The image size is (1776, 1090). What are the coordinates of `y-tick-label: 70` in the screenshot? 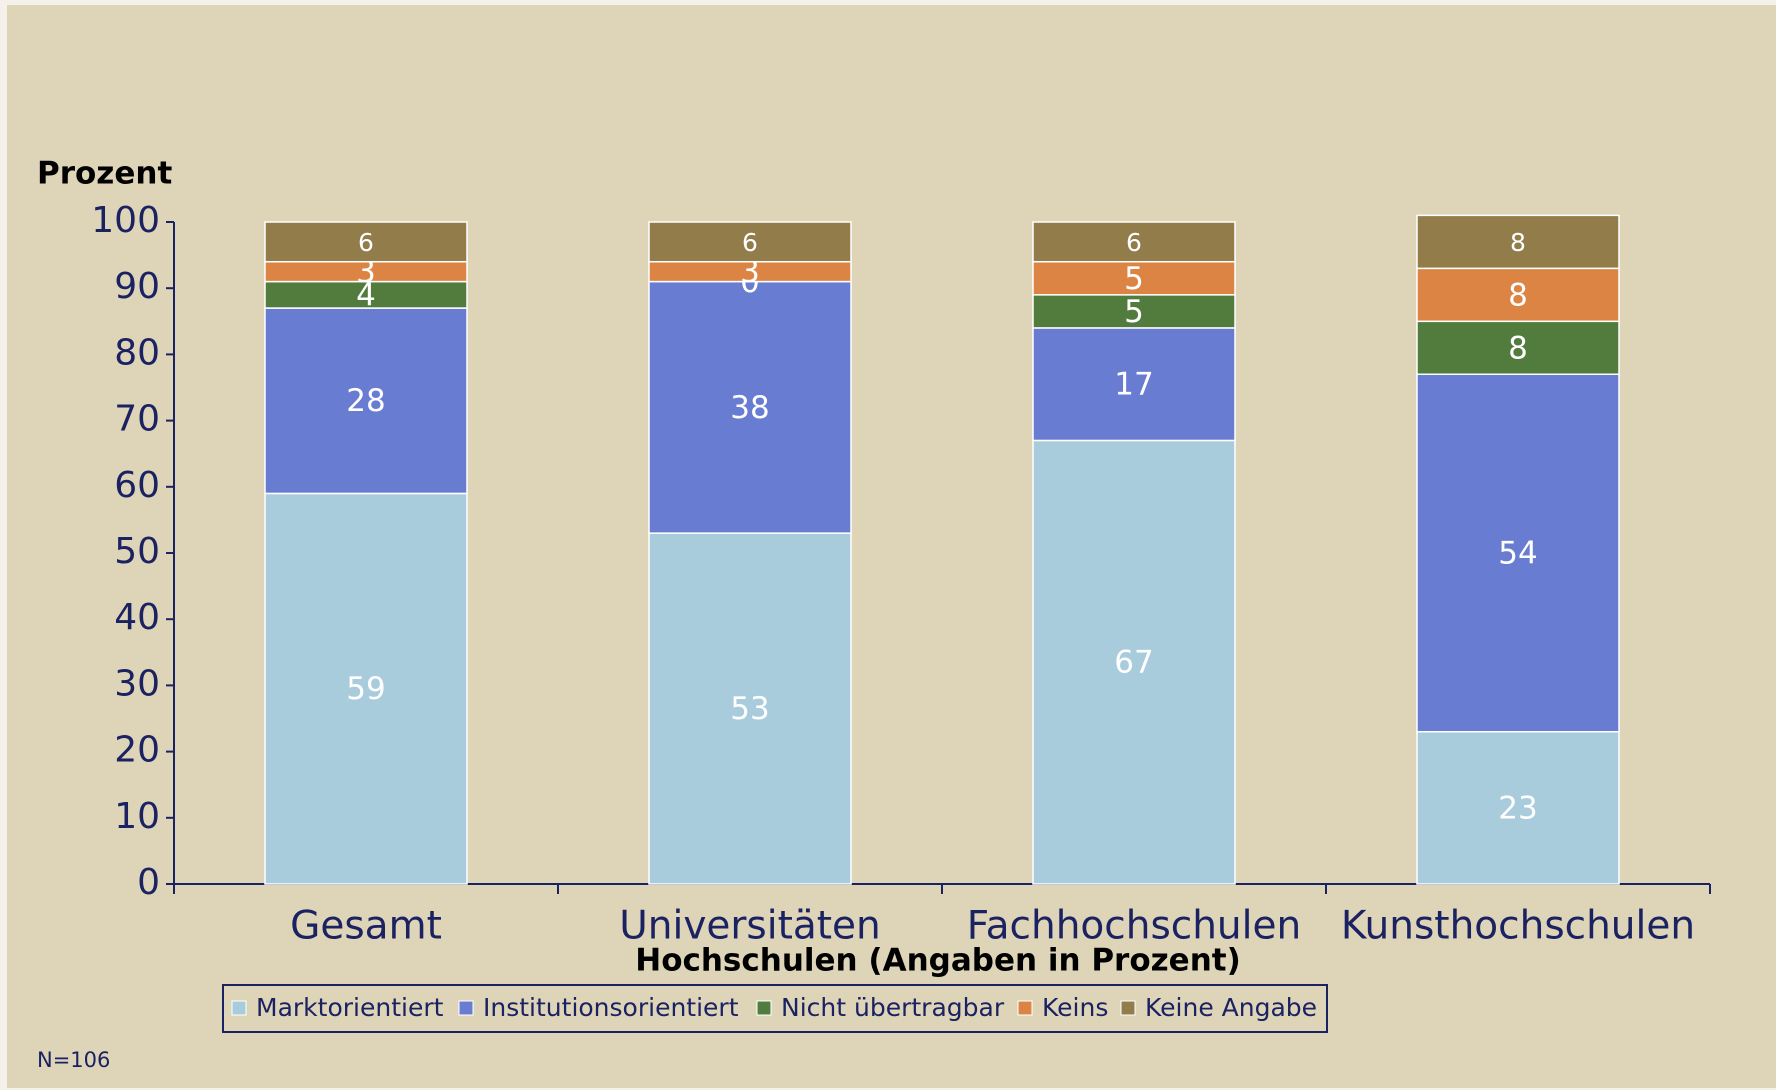 It's located at (137, 419).